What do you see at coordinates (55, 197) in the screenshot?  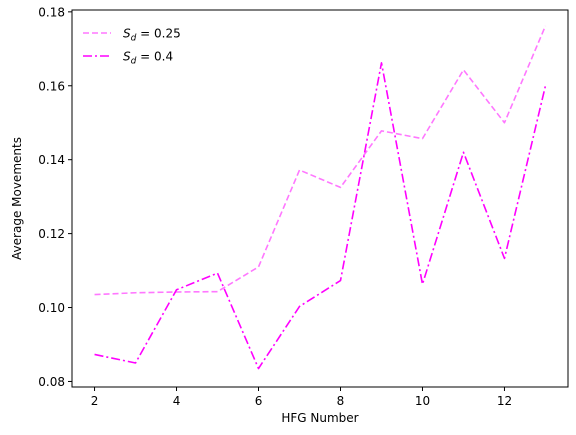 I see `y-axis: 0.08 0.10 0.12 0.14 0.16 0.18` at bounding box center [55, 197].